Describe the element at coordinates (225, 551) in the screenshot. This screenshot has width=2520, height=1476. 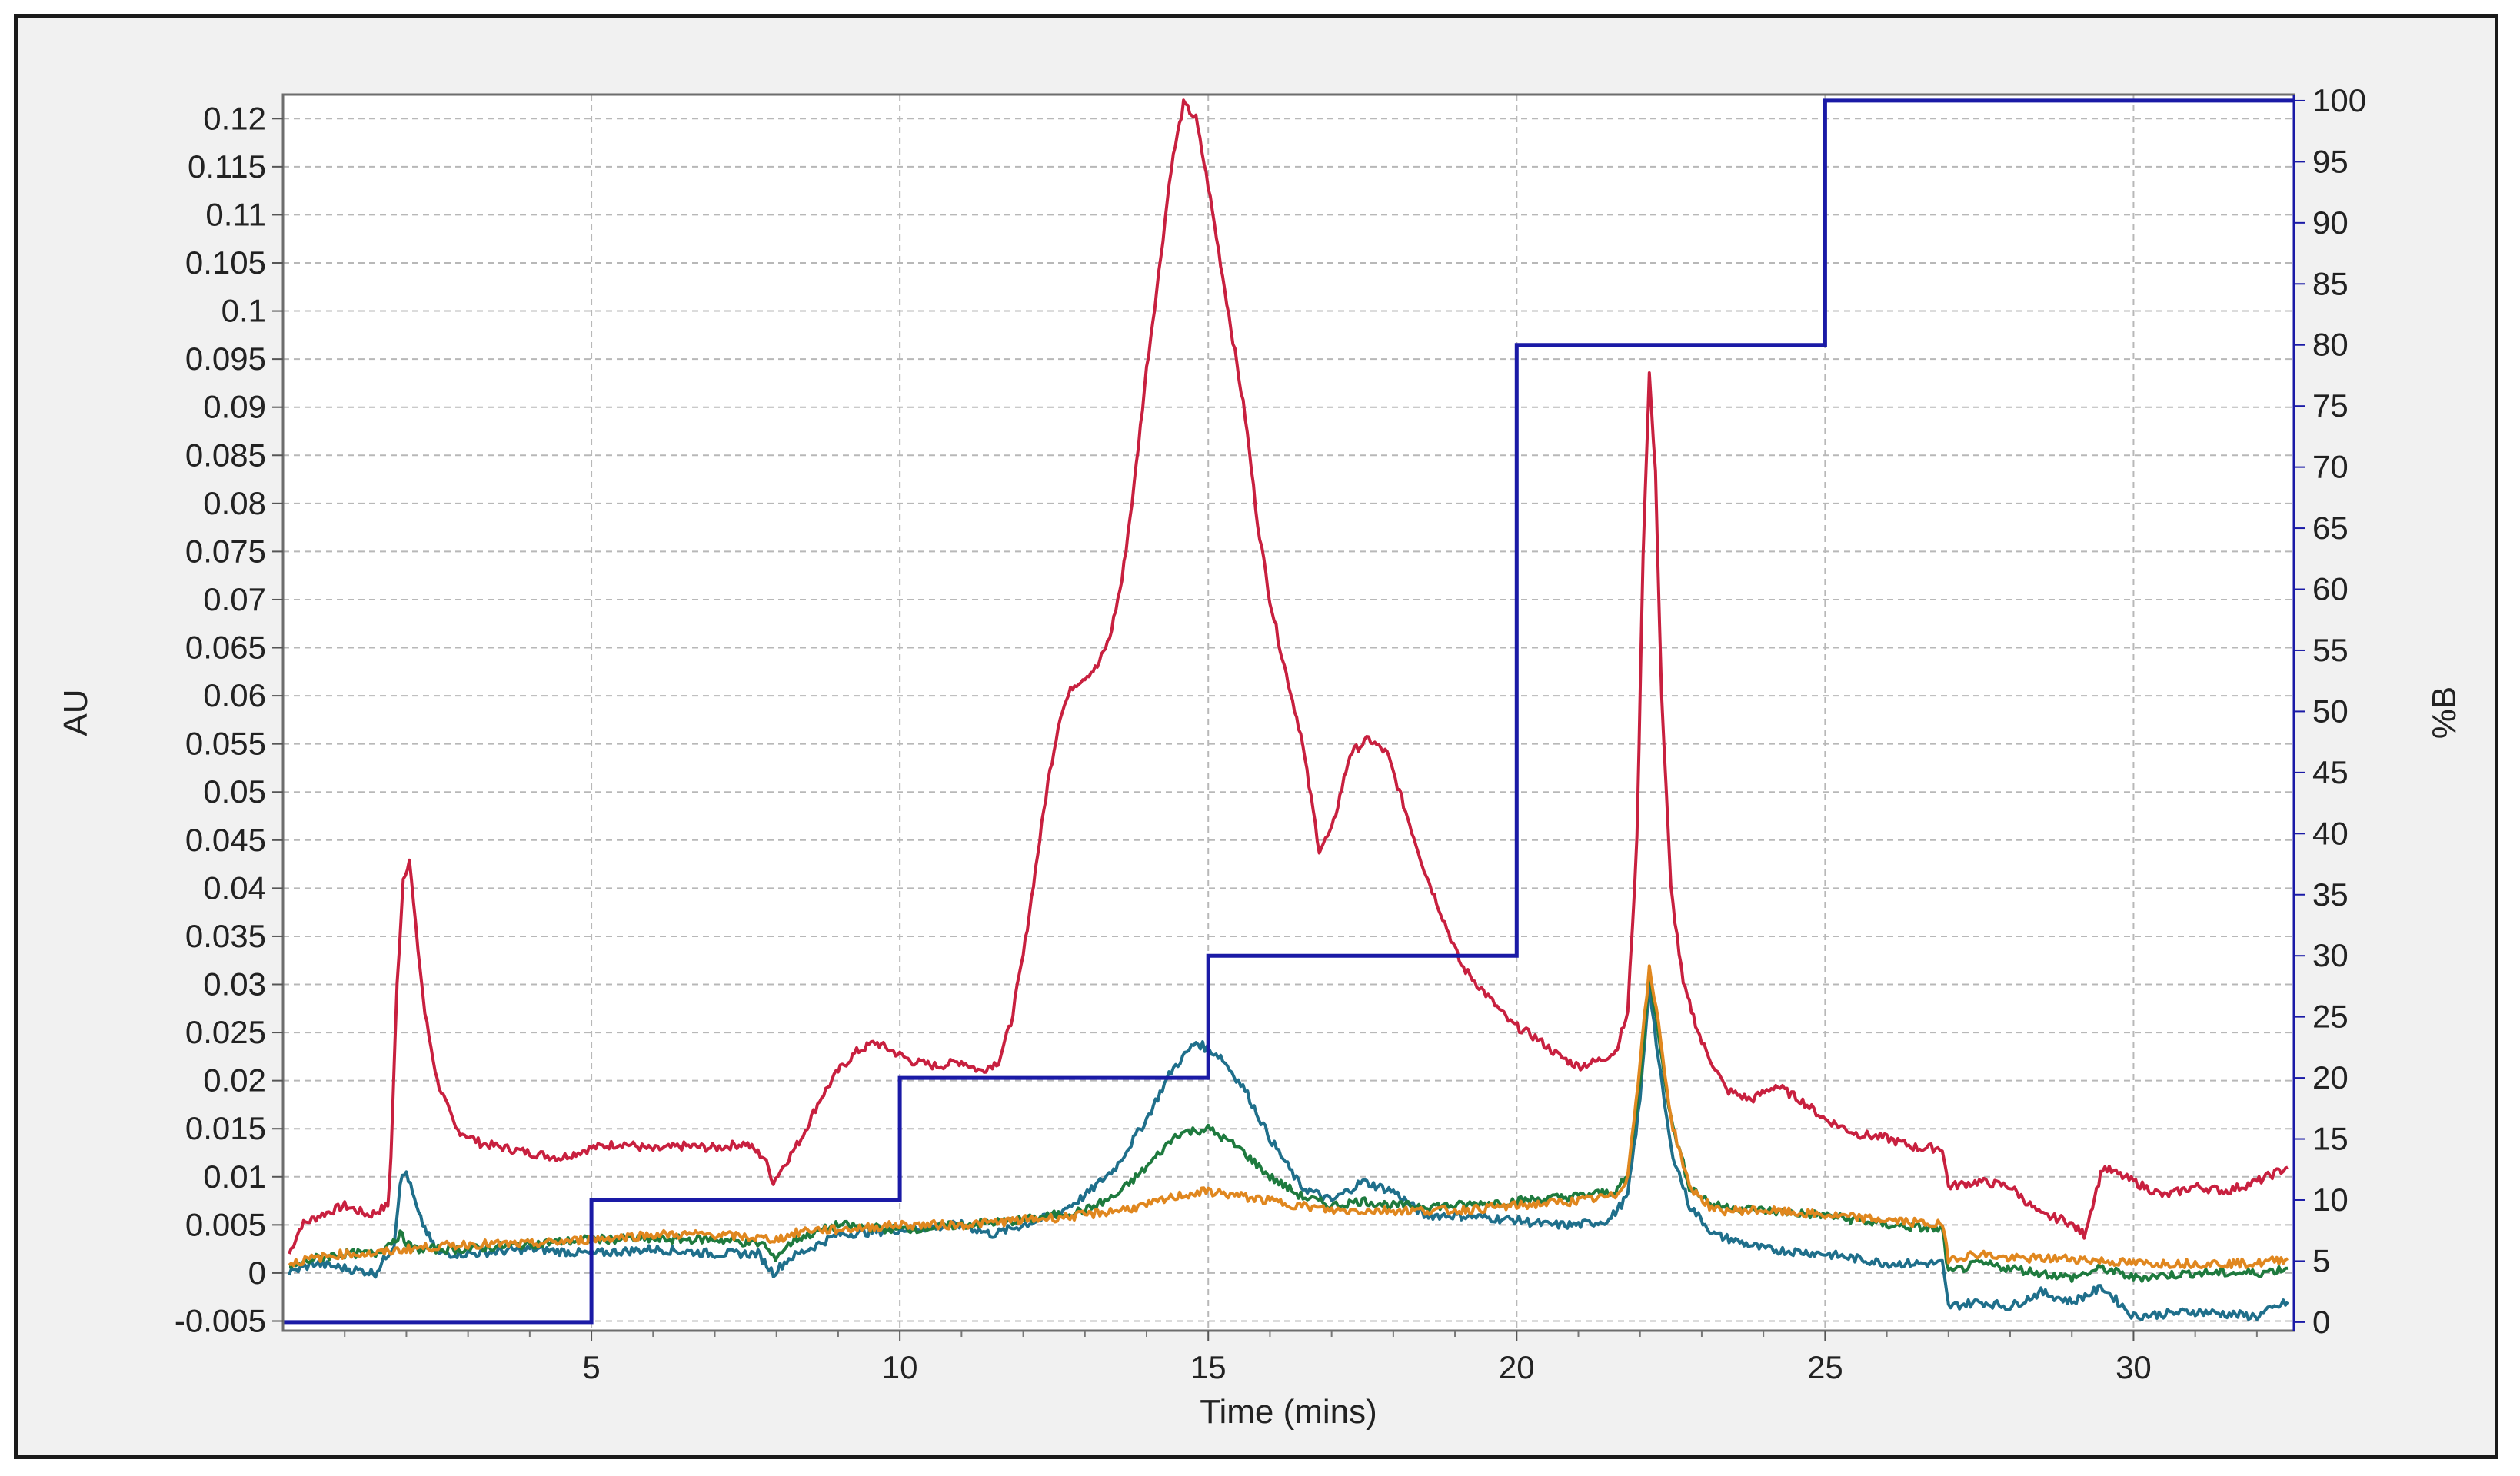
I see `y-tick-label: 0.075` at that location.